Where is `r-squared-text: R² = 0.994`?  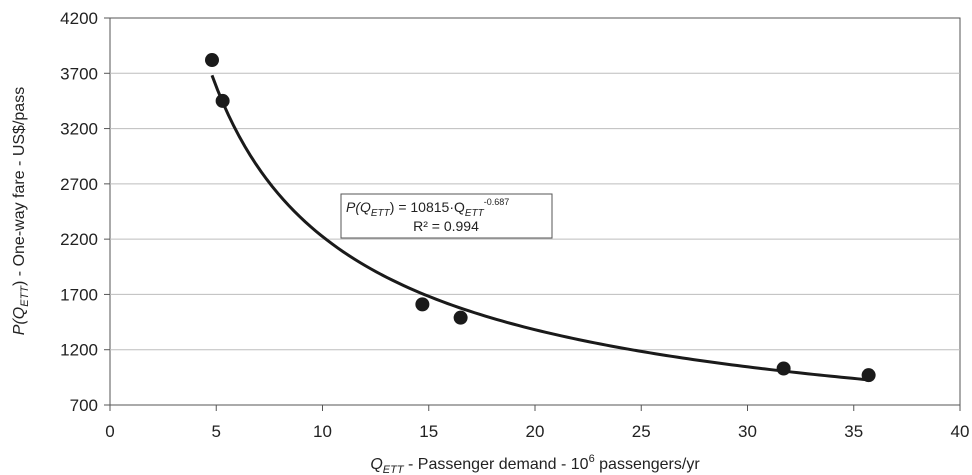
r-squared-text: R² = 0.994 is located at coordinates (446, 226).